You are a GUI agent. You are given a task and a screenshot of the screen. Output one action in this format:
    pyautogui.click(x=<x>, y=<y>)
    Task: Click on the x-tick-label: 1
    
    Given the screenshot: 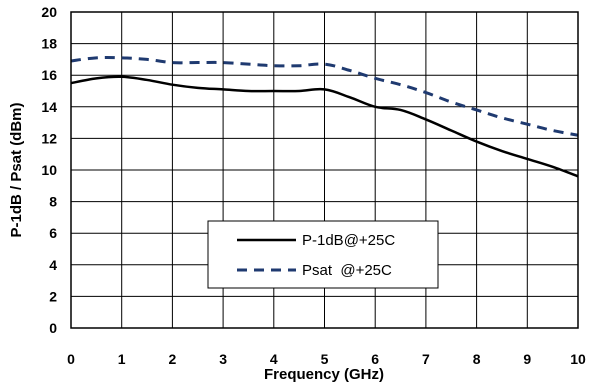 What is the action you would take?
    pyautogui.click(x=122, y=359)
    